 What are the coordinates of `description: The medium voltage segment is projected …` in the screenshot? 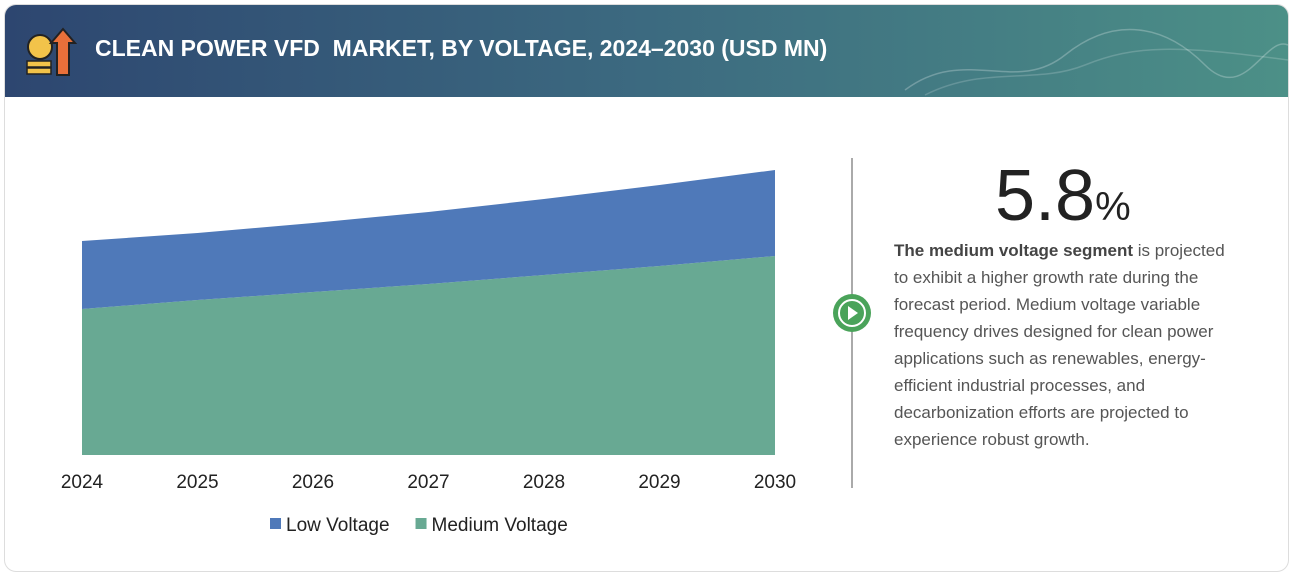 It's located at (1066, 345).